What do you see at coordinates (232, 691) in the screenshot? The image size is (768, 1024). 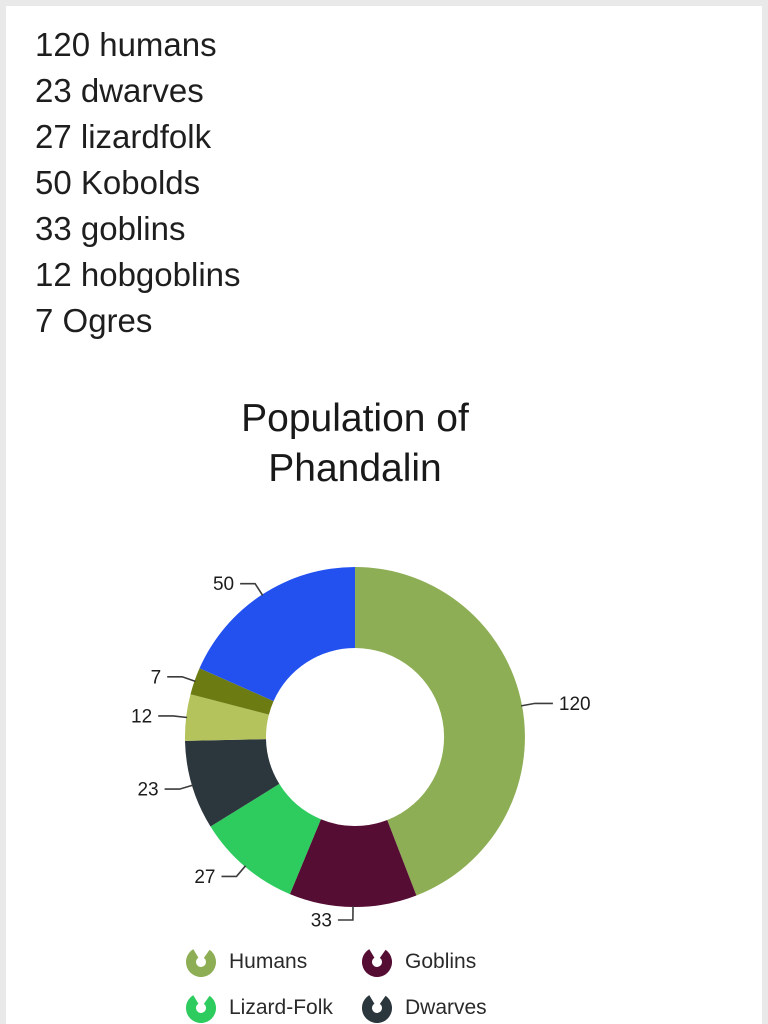 I see `slice-ogres` at bounding box center [232, 691].